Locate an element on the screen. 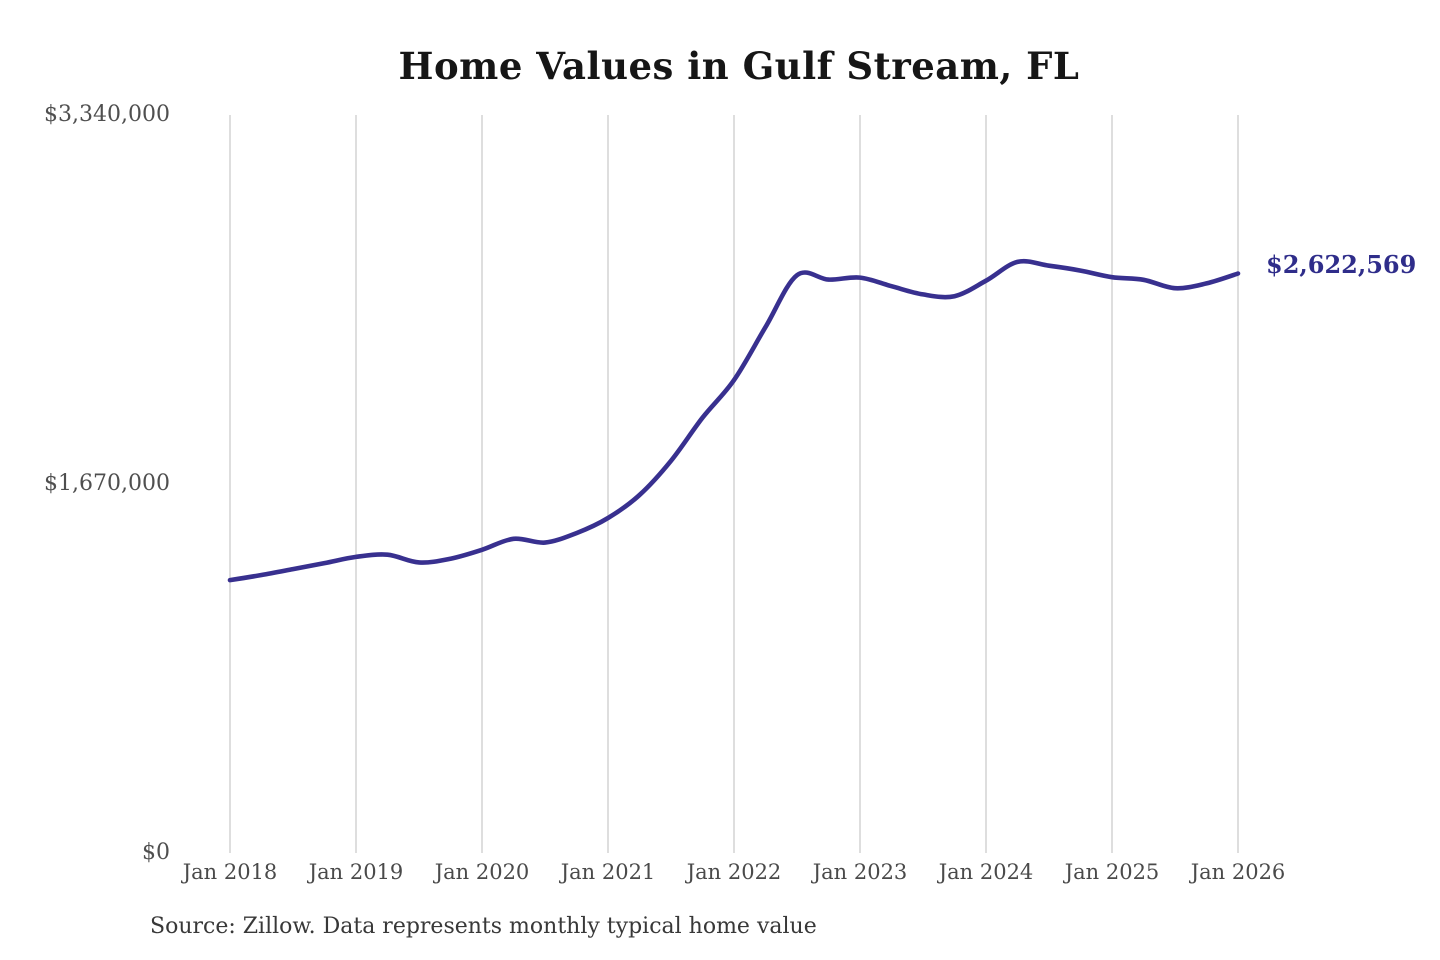 Image resolution: width=1440 pixels, height=960 pixels. y-axis-label: $1,670,000 is located at coordinates (107, 483).